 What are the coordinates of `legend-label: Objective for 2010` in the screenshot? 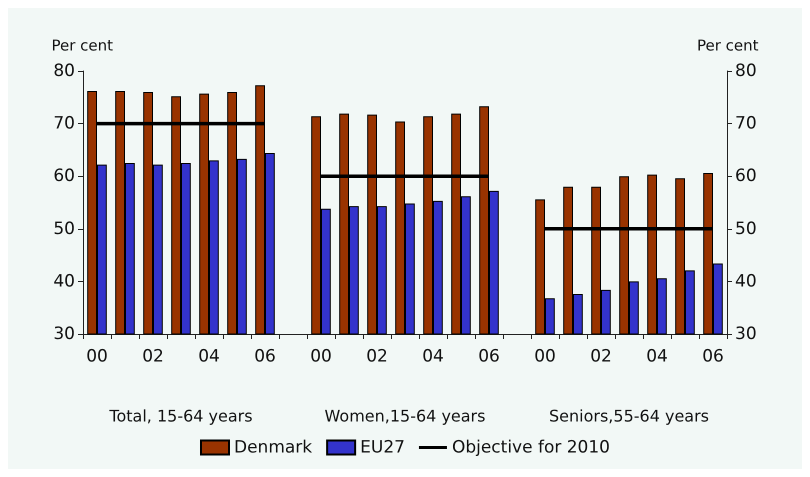 It's located at (531, 448).